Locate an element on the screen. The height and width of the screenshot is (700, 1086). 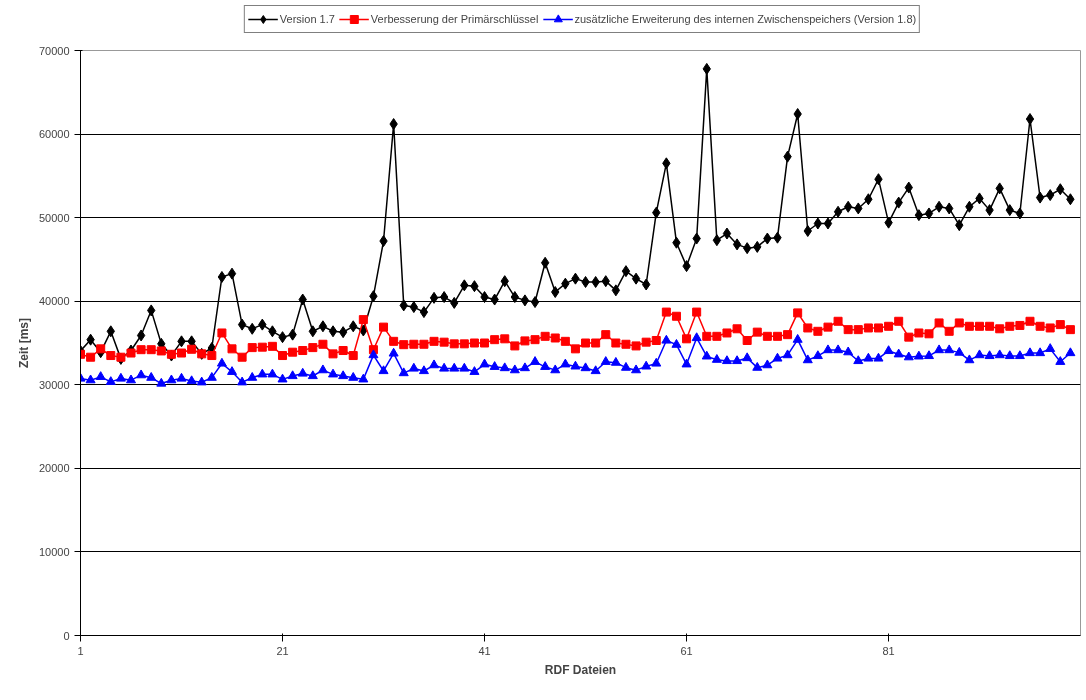
y-tick-label: 30000 is located at coordinates (54, 384).